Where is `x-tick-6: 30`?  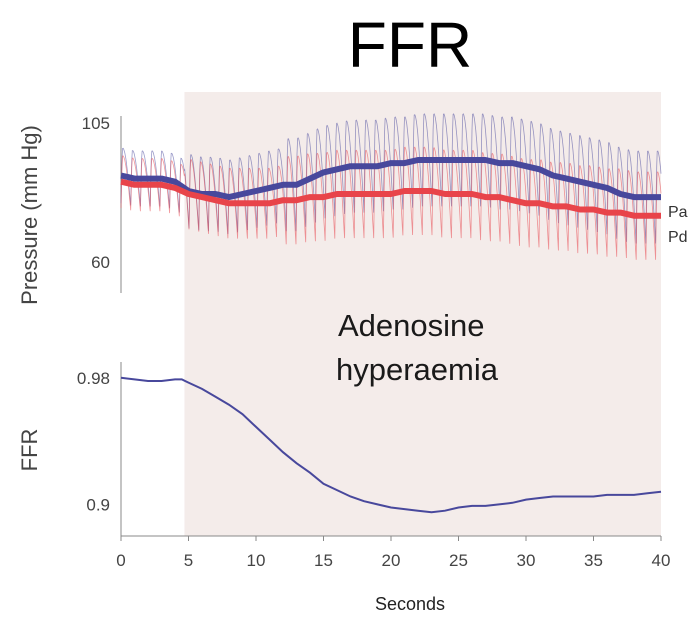 x-tick-6: 30 is located at coordinates (526, 560).